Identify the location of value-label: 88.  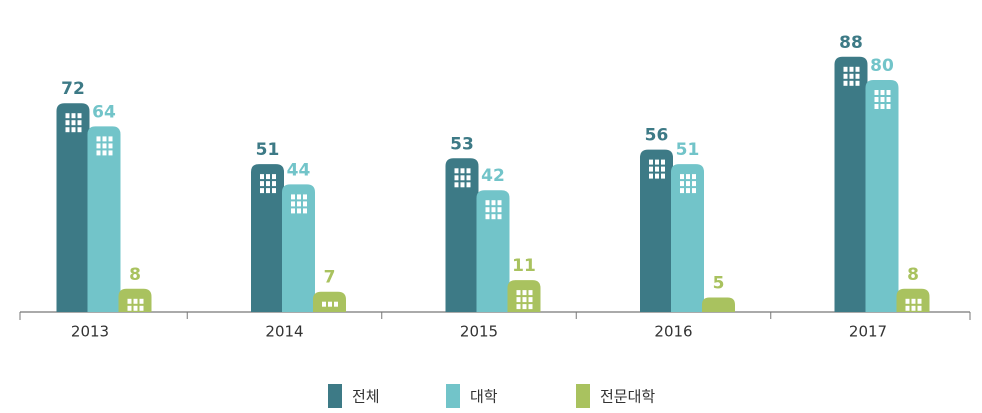
(851, 43).